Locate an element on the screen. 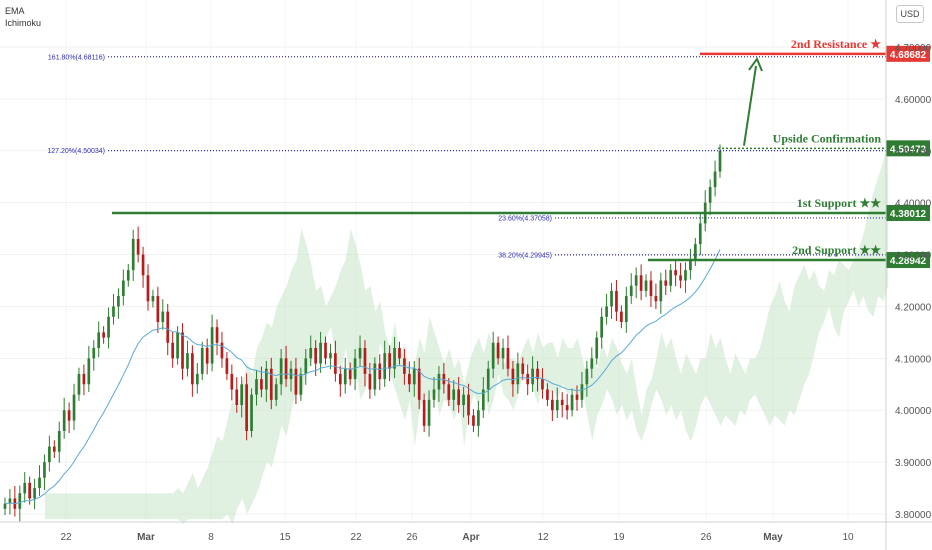 This screenshot has height=550, width=932. time-axis: 22 Mar 8 15 22 26 Apr 12 19 26 May 10 is located at coordinates (466, 532).